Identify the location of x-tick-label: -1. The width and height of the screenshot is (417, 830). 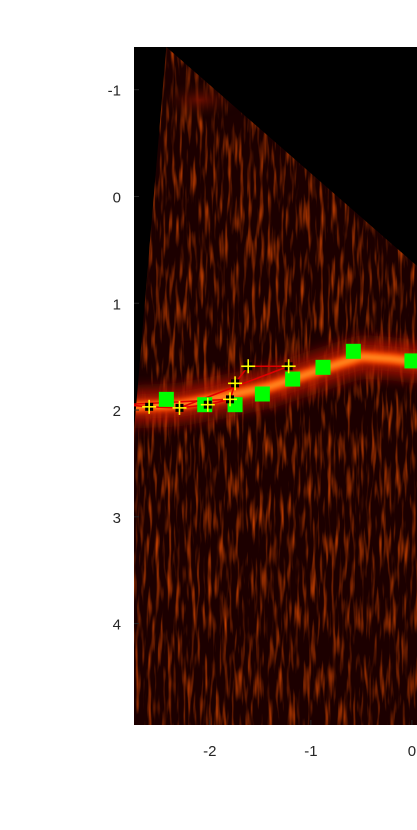
(310, 751).